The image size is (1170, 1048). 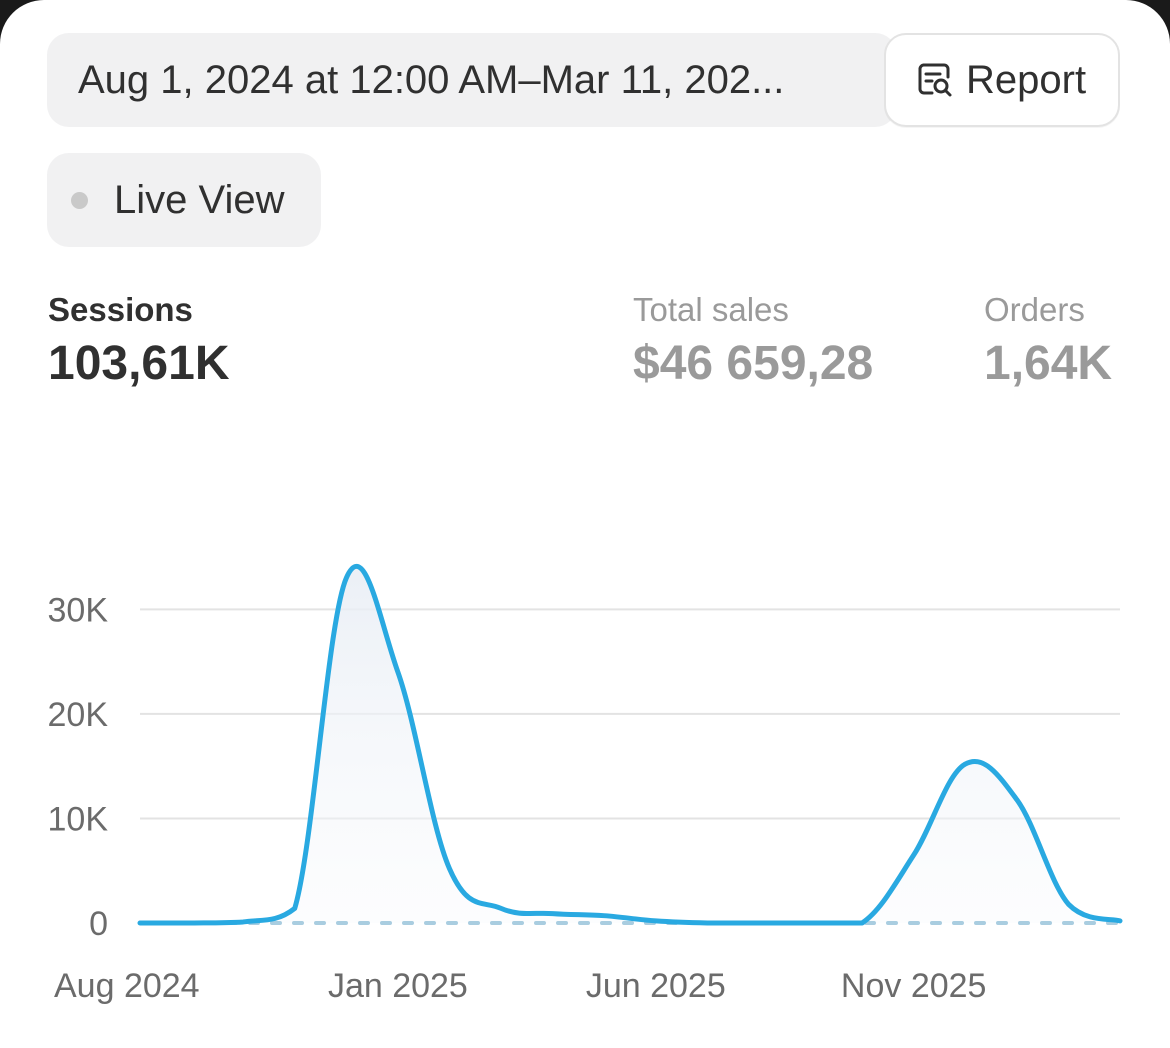 I want to click on y-tick-label: 20K, so click(x=78, y=715).